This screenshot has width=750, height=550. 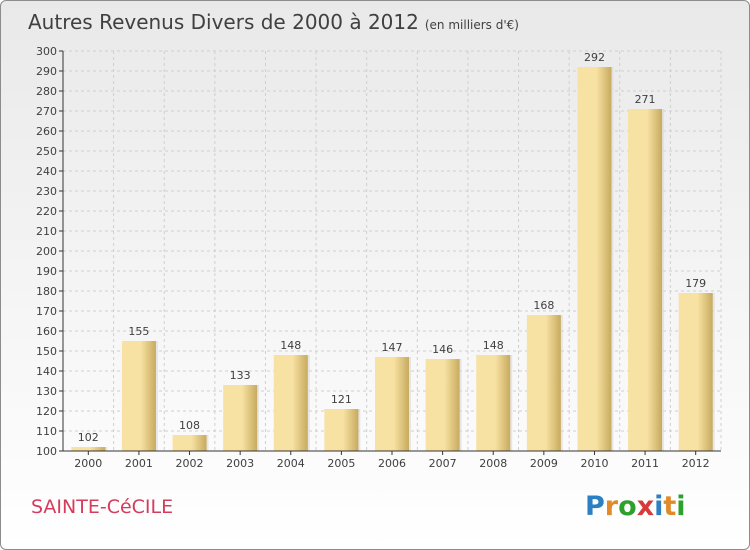 What do you see at coordinates (46, 331) in the screenshot?
I see `y-tick-label: 160` at bounding box center [46, 331].